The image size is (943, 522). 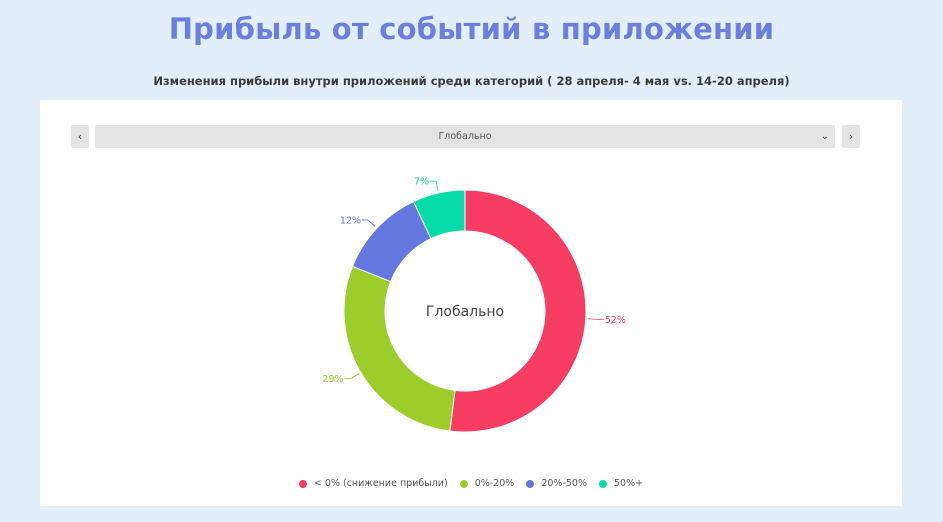 What do you see at coordinates (628, 483) in the screenshot?
I see `legend-label: 50%+` at bounding box center [628, 483].